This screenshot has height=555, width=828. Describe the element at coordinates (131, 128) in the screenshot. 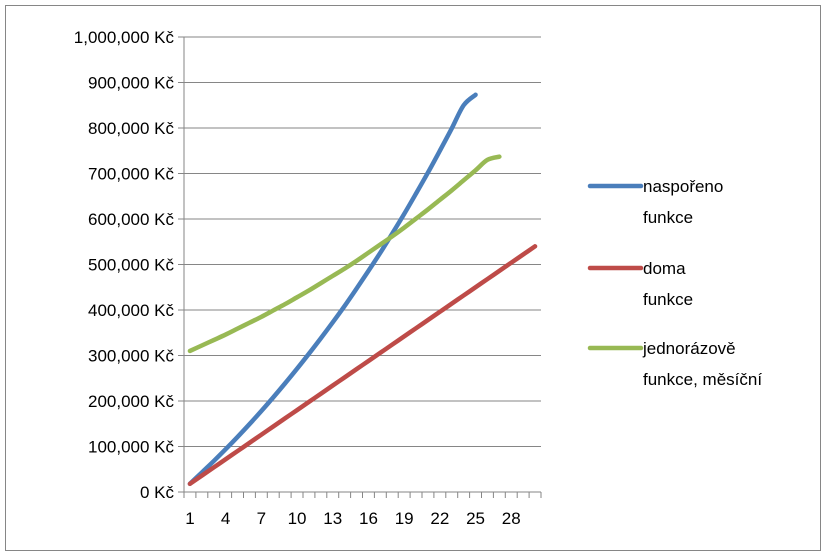

I see `y-tick-label: 800,000 Kč` at that location.